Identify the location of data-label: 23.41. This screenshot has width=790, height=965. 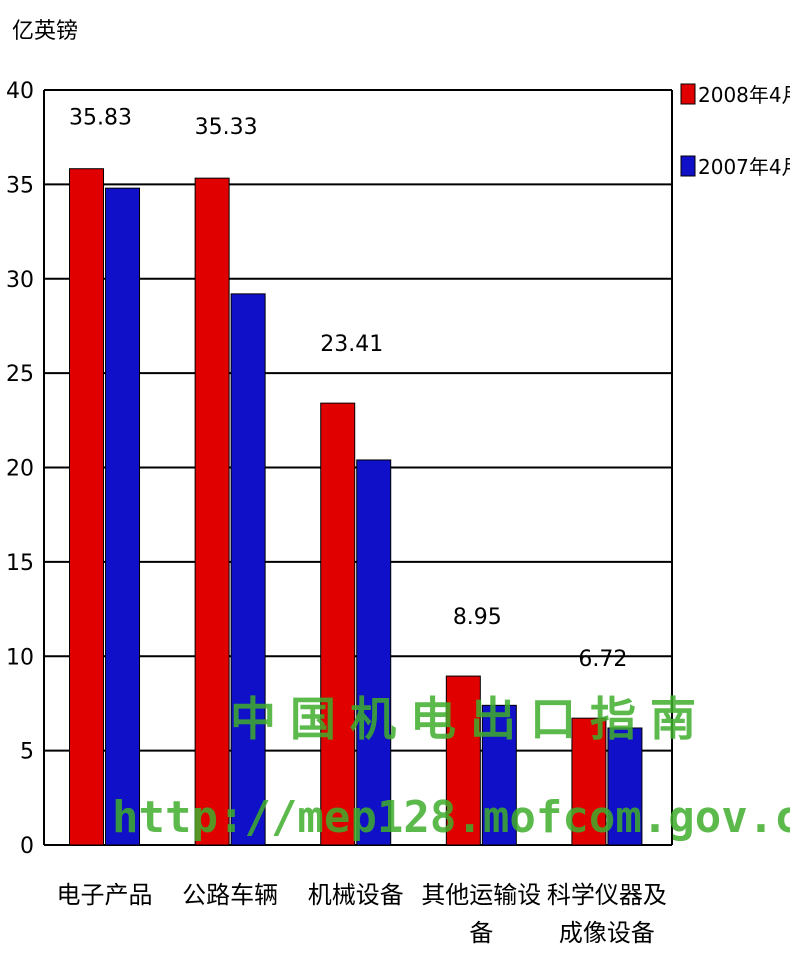
(351, 344).